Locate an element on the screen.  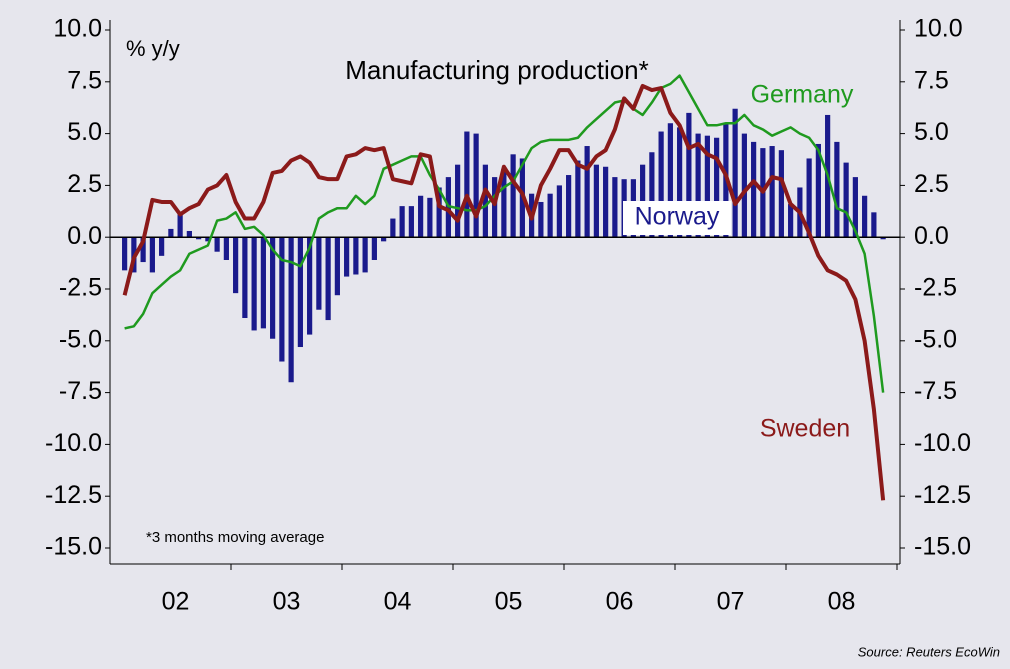
y-tick-label: -10.0 is located at coordinates (73, 443).